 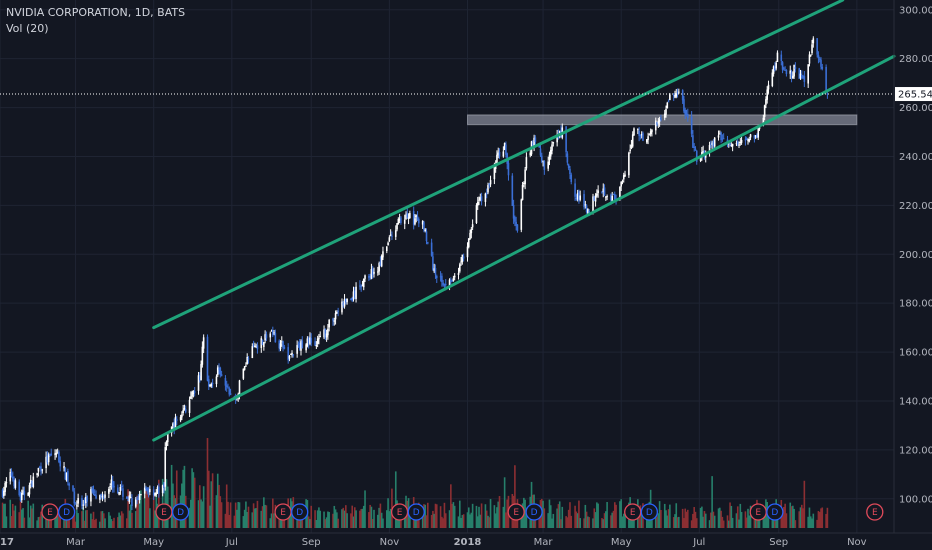 I want to click on time-tick-label: May, so click(x=621, y=542).